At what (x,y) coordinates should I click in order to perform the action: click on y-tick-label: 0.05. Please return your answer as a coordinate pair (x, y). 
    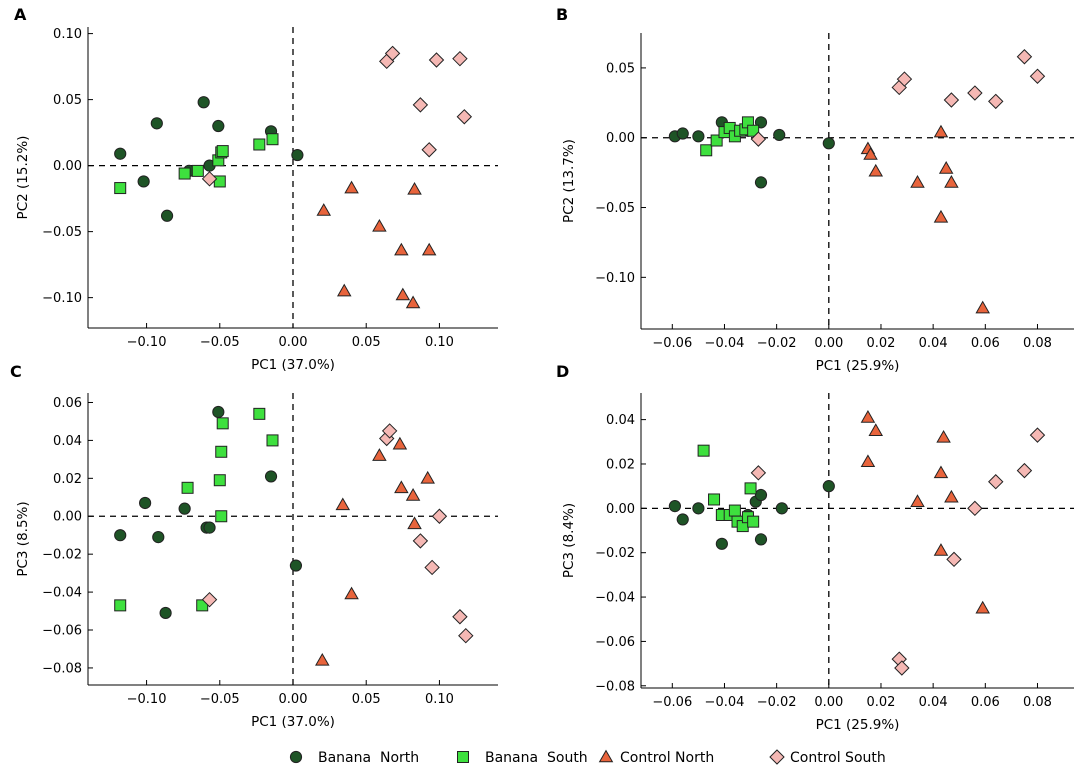
    Looking at the image, I should click on (67, 100).